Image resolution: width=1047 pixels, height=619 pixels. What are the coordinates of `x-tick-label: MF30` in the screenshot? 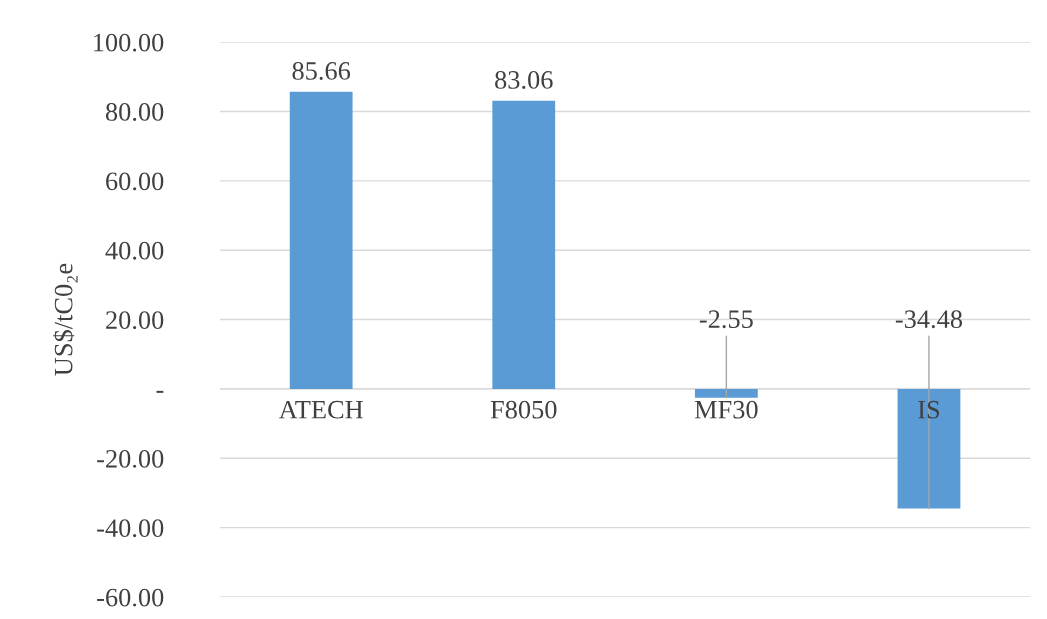 It's located at (726, 409).